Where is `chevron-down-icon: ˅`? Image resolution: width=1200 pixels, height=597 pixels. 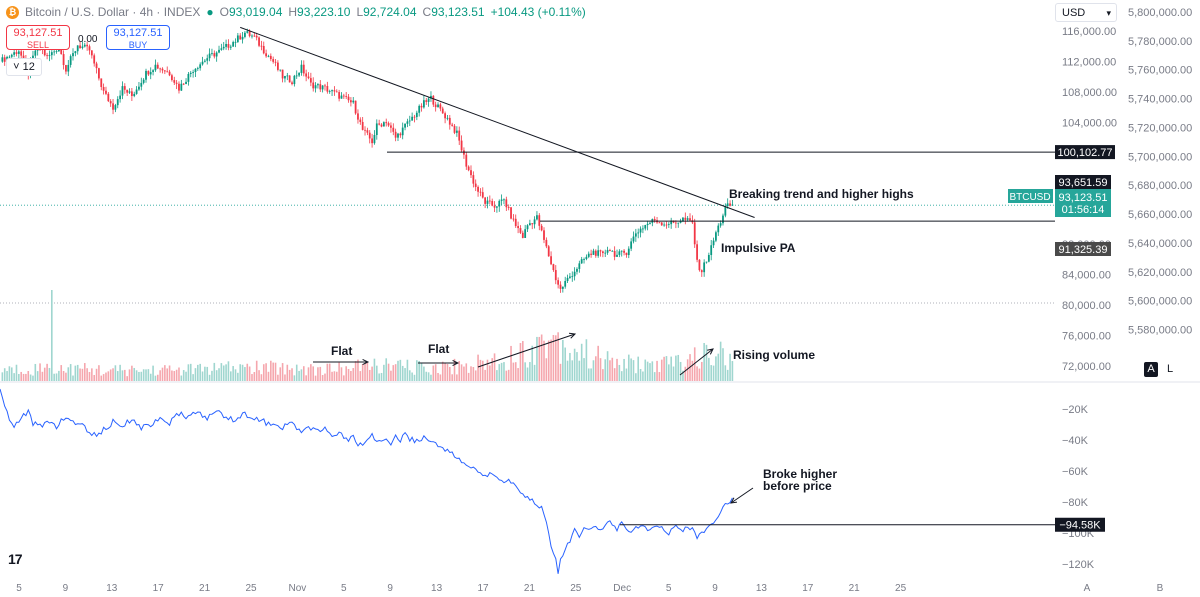
chevron-down-icon: ˅ is located at coordinates (16, 67).